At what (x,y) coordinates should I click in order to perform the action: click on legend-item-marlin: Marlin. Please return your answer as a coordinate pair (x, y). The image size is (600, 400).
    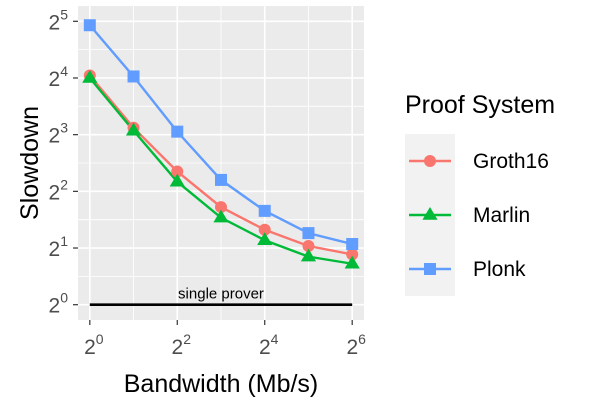
    Looking at the image, I should click on (469, 215).